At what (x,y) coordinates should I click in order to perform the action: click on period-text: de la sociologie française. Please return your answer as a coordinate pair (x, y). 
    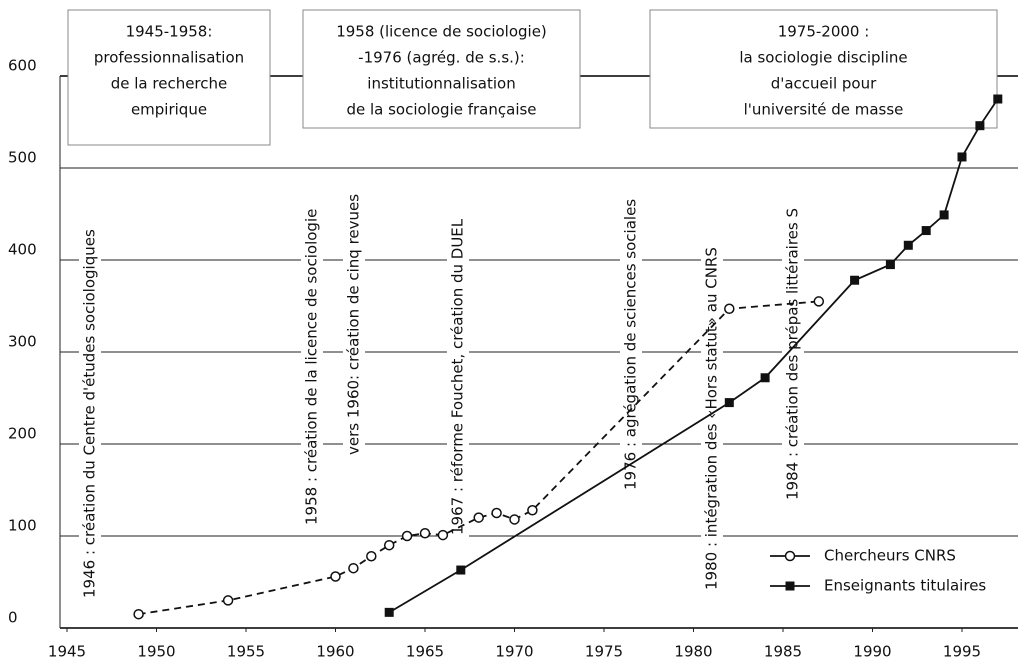
    Looking at the image, I should click on (441, 110).